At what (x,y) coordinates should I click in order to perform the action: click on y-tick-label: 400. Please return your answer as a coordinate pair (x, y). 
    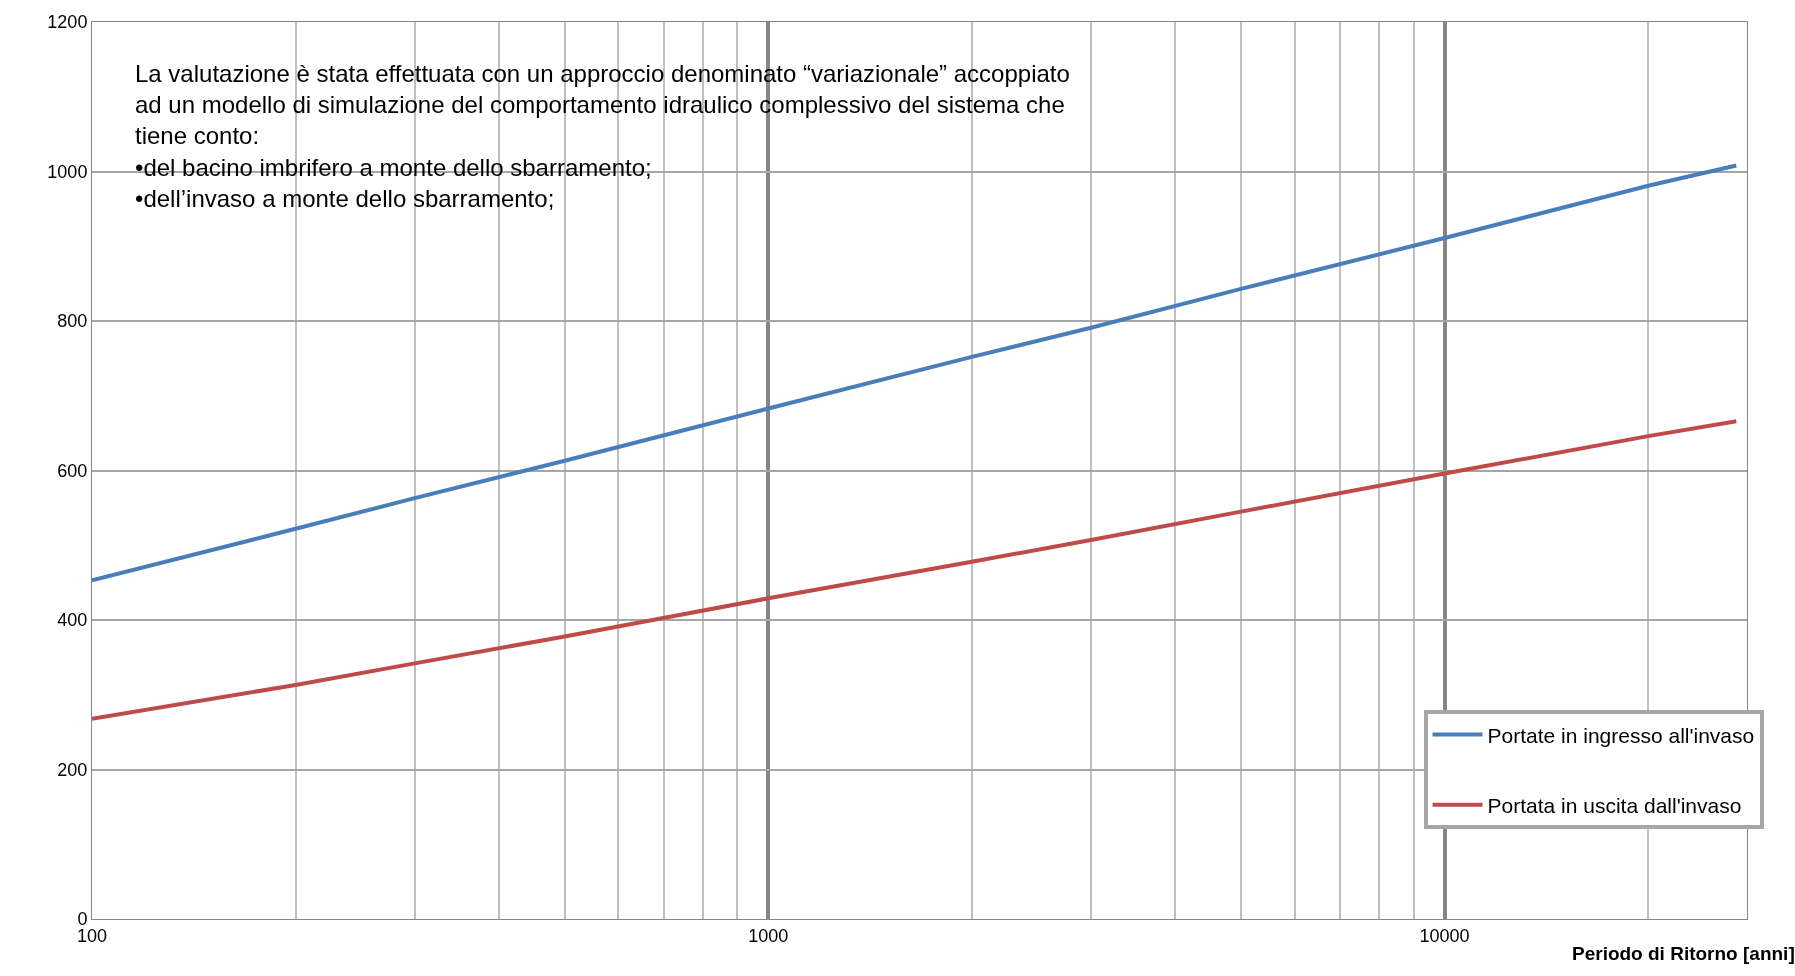
    Looking at the image, I should click on (72, 620).